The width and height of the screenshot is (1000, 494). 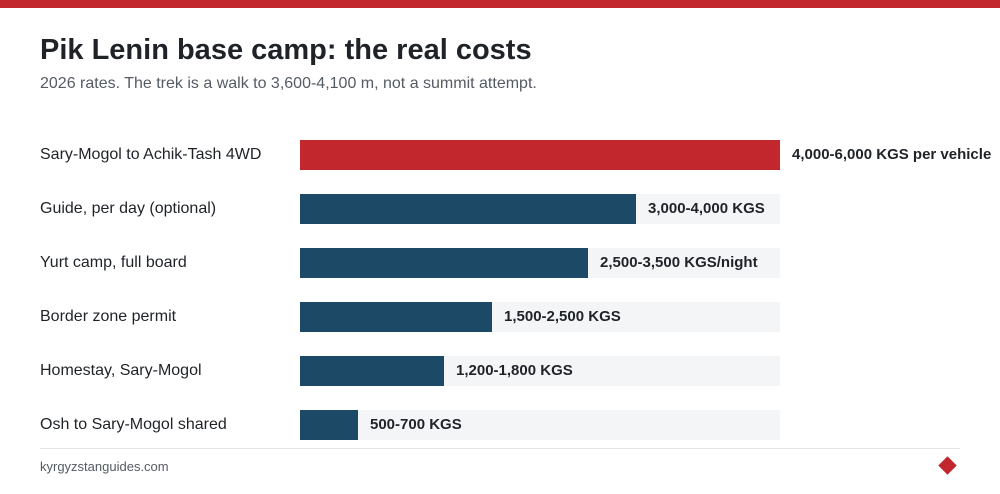 What do you see at coordinates (108, 316) in the screenshot?
I see `category-label: Border zone permit` at bounding box center [108, 316].